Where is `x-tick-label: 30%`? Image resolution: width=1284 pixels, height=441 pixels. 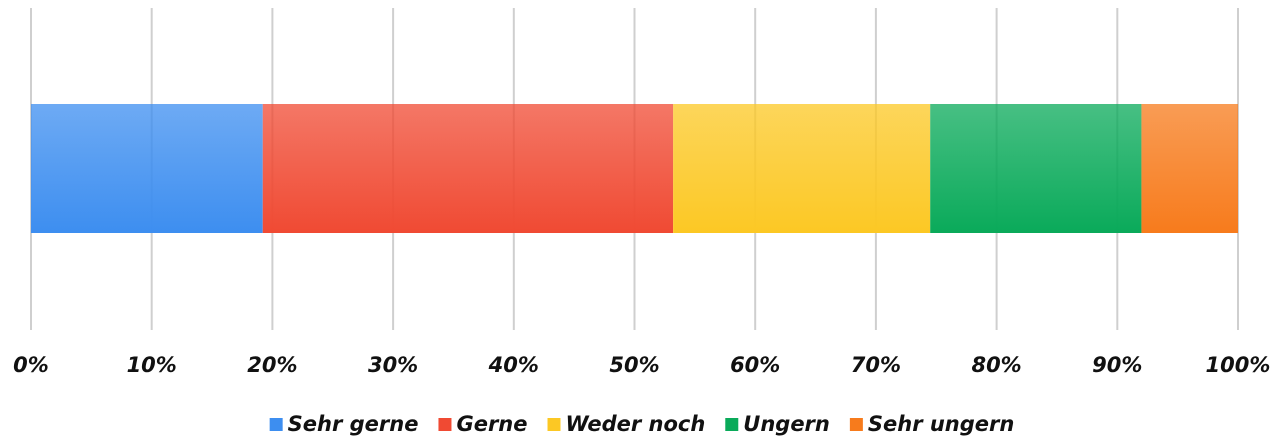 x-tick-label: 30% is located at coordinates (393, 365).